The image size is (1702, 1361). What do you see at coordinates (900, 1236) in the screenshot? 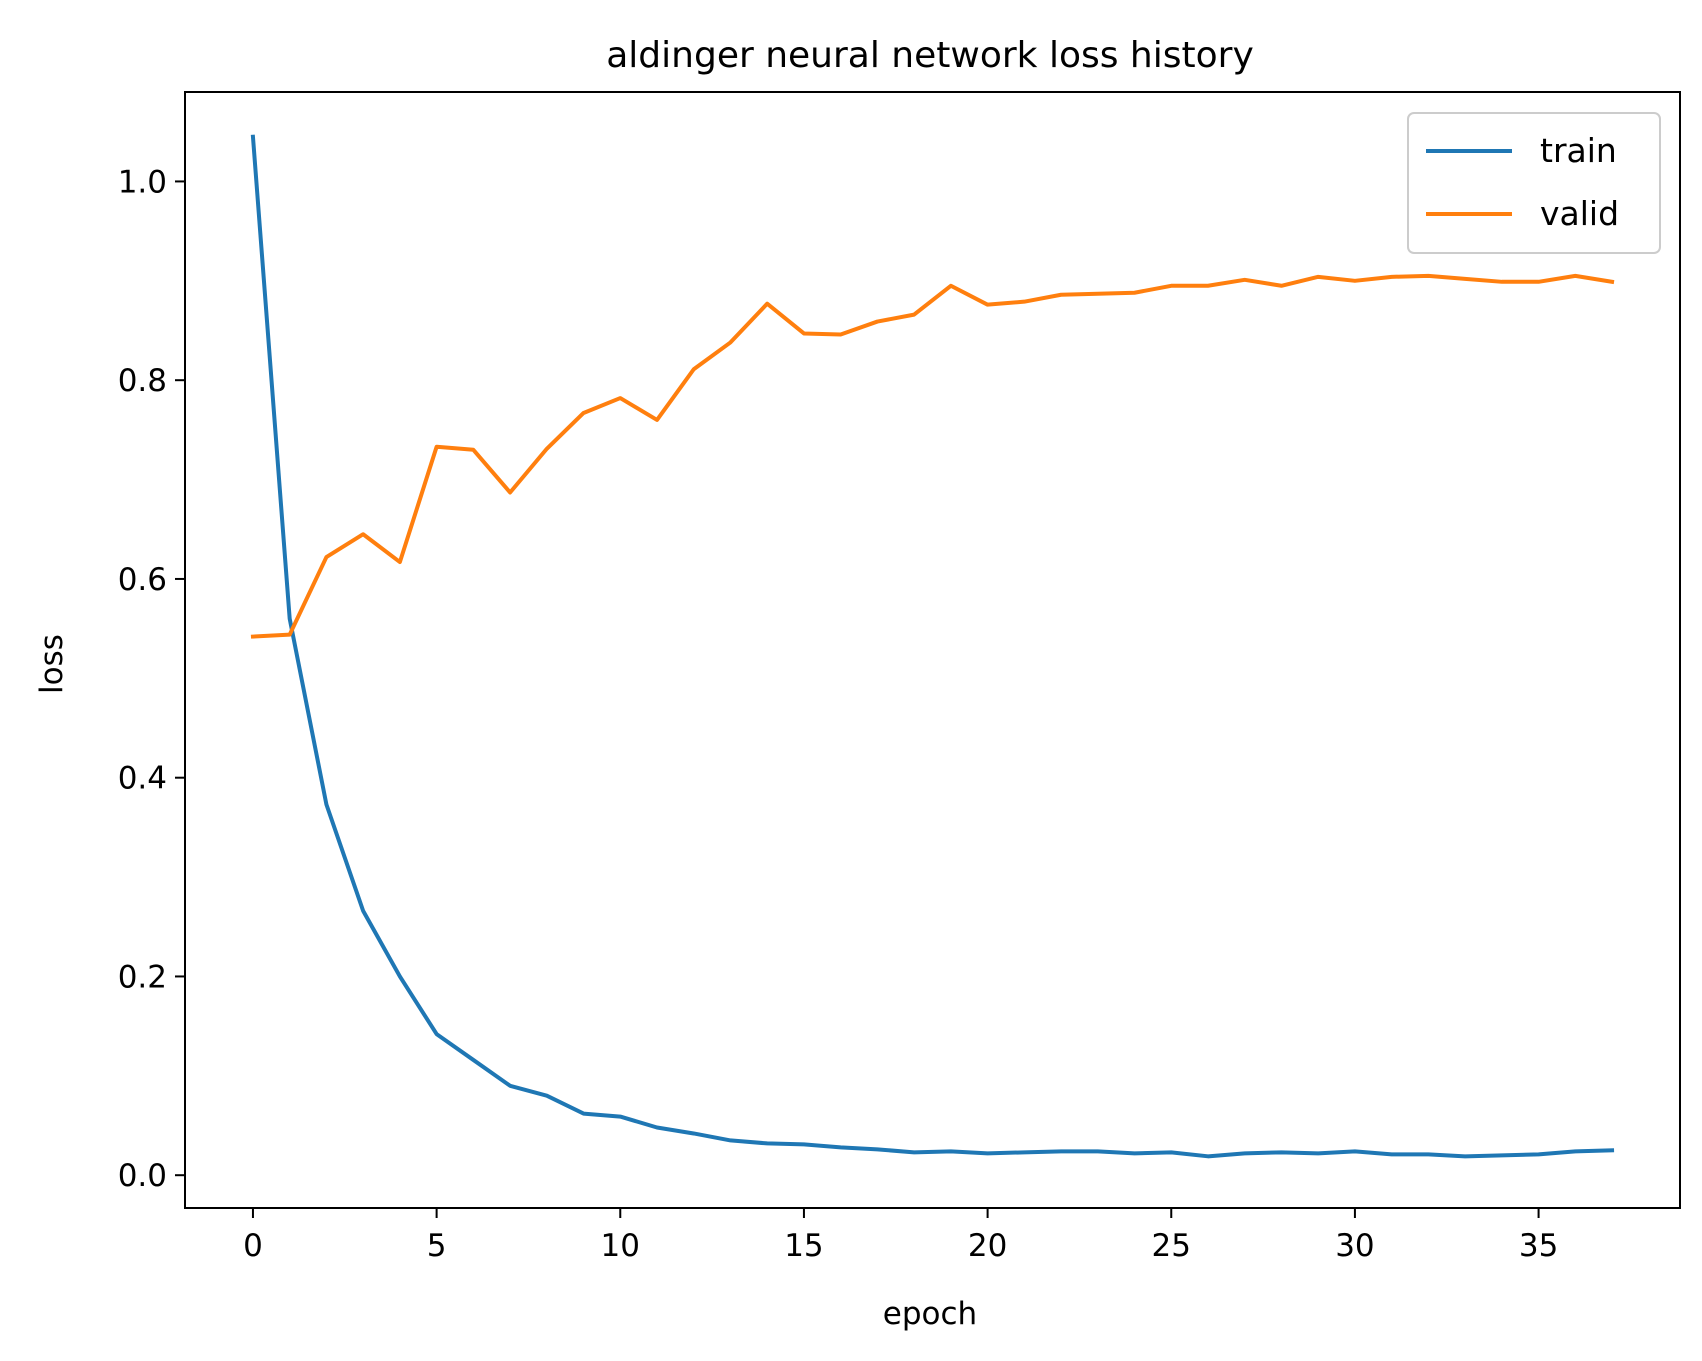
I see `x-axis-ticks: 0 5 10 15 20 25 30 35` at bounding box center [900, 1236].